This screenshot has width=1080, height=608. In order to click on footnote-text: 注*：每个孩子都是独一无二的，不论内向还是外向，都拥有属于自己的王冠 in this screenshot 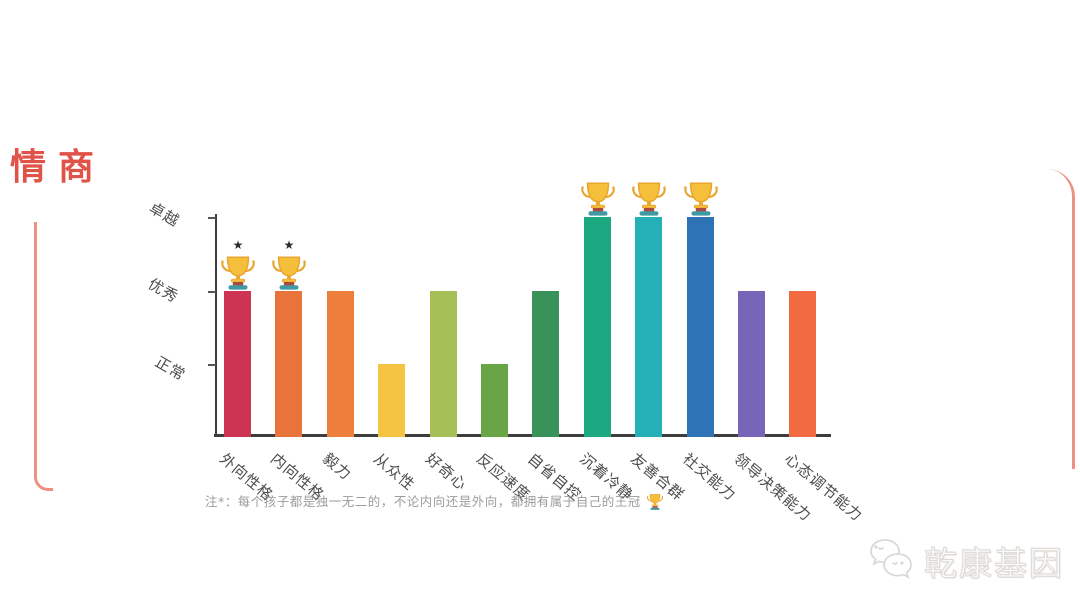, I will do `click(423, 501)`.